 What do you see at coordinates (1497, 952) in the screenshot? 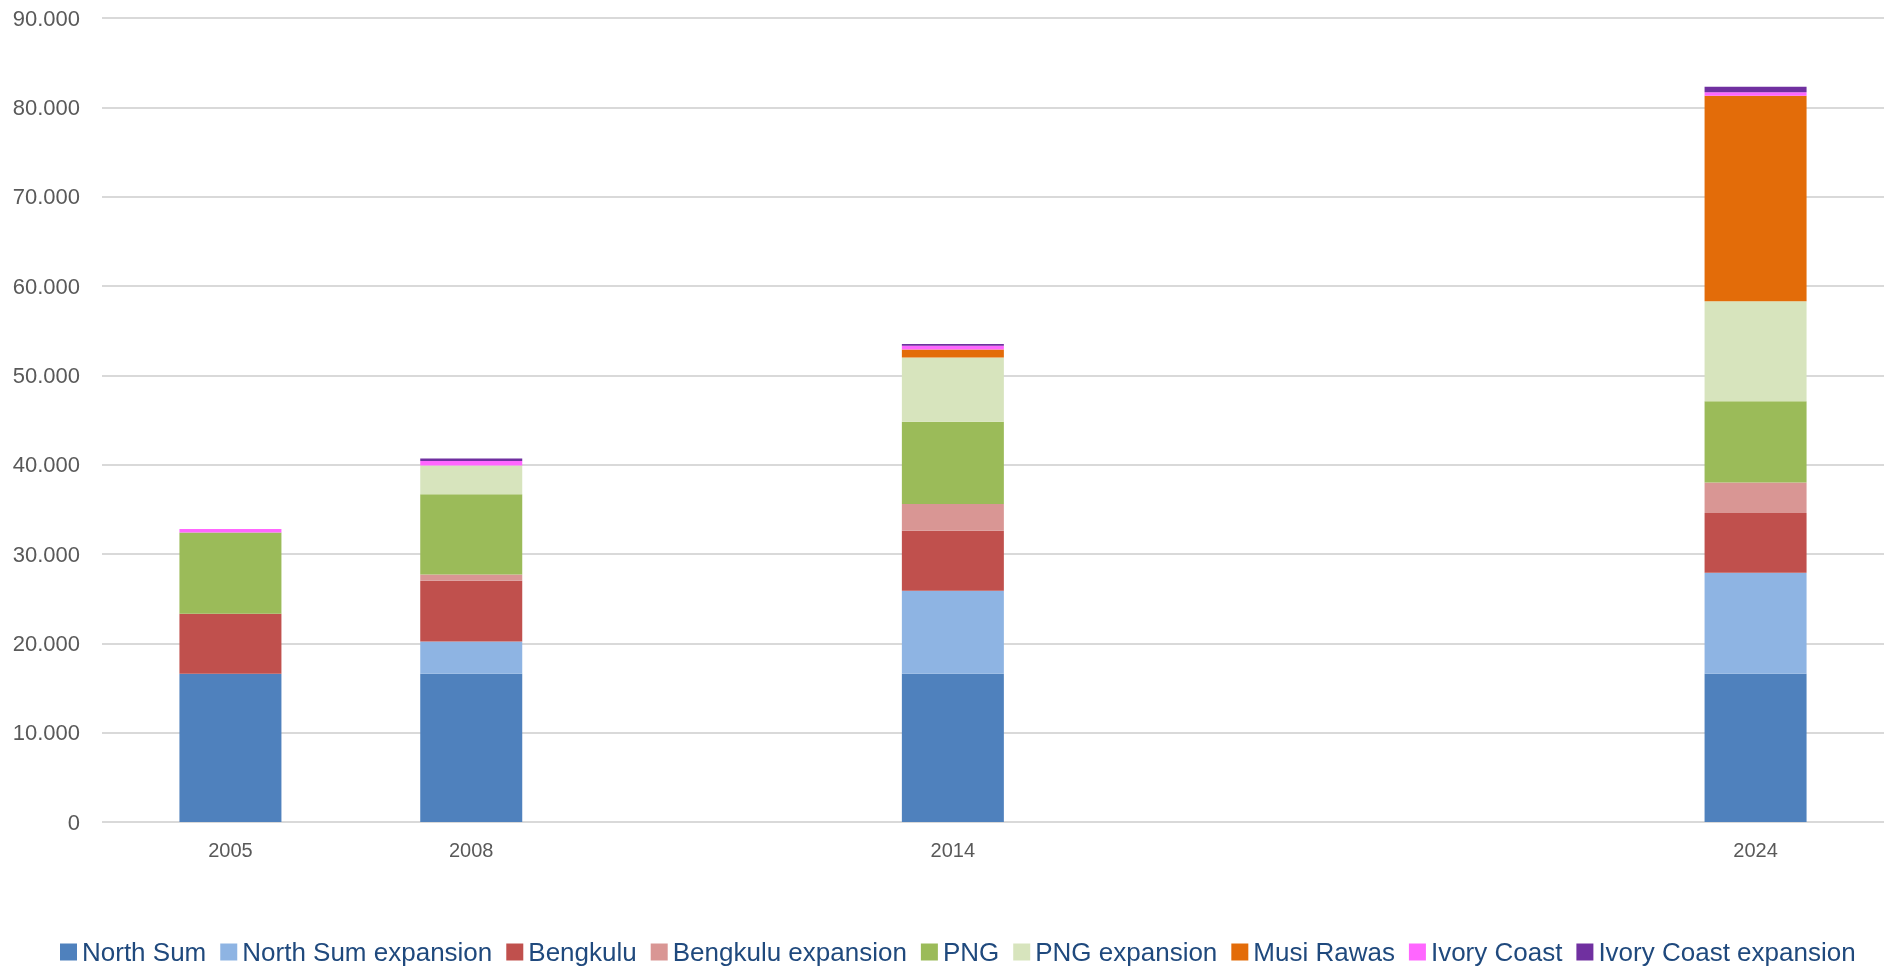
I see `legend-label: Ivory Coast` at bounding box center [1497, 952].